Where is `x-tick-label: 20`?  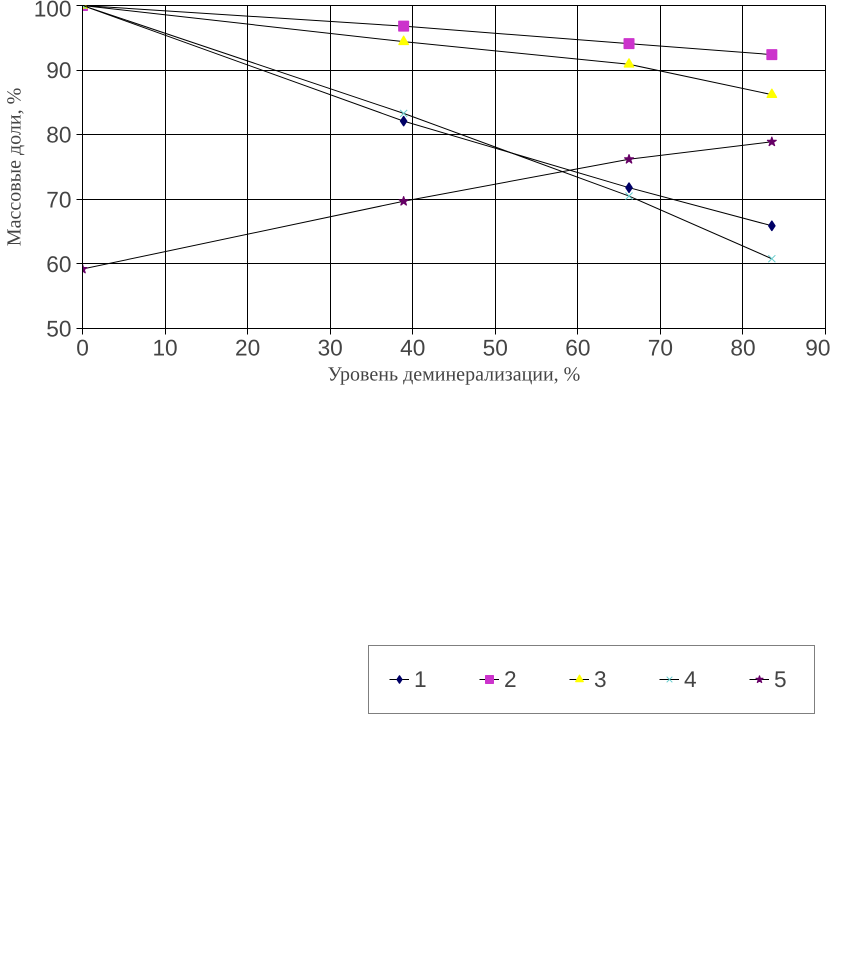 x-tick-label: 20 is located at coordinates (247, 347).